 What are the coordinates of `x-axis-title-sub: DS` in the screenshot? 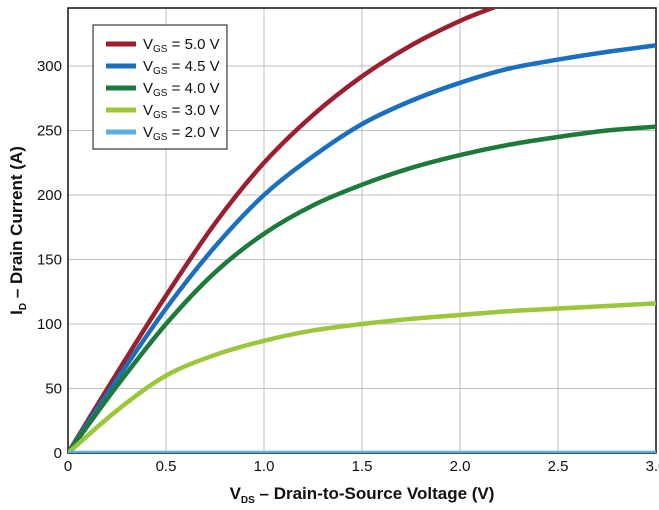 It's located at (248, 500).